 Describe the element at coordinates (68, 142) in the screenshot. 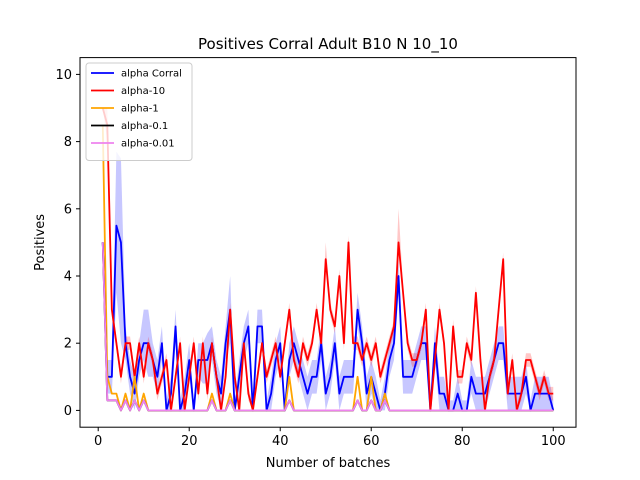

I see `y-tick-label: 8` at that location.